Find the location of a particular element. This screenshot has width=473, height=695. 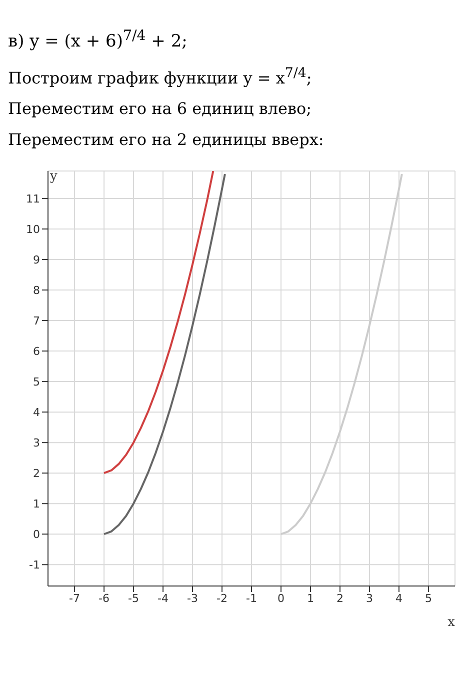

y-tick-label: 0 is located at coordinates (36, 535).